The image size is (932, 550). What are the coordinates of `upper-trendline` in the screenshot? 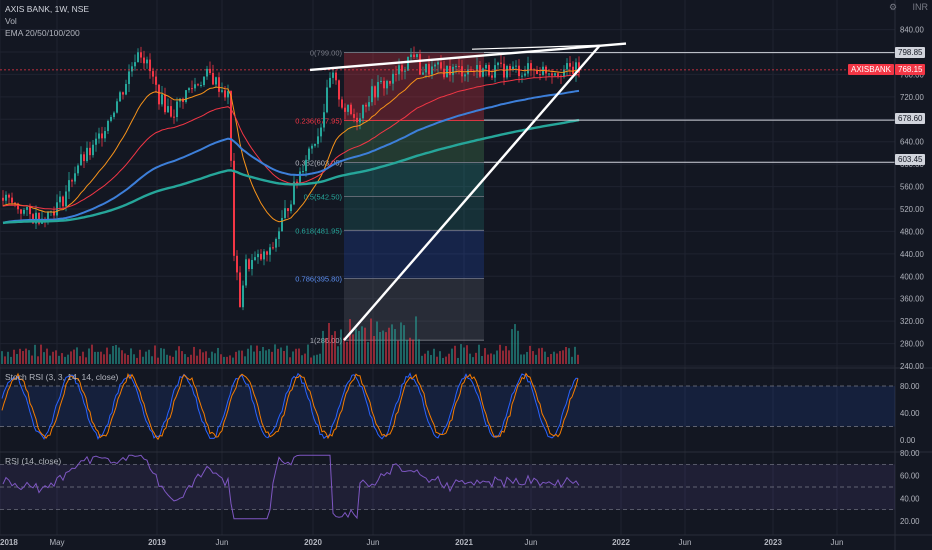 It's located at (468, 57).